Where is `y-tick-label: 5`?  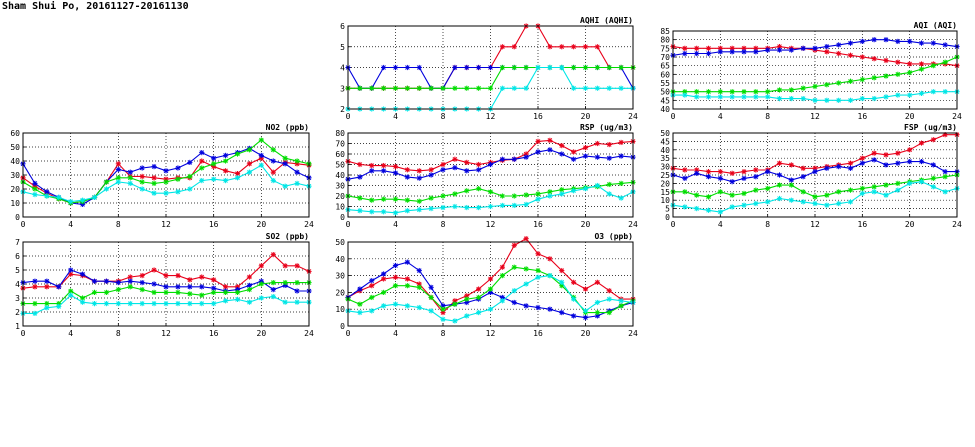 y-tick-label: 5 is located at coordinates (667, 209).